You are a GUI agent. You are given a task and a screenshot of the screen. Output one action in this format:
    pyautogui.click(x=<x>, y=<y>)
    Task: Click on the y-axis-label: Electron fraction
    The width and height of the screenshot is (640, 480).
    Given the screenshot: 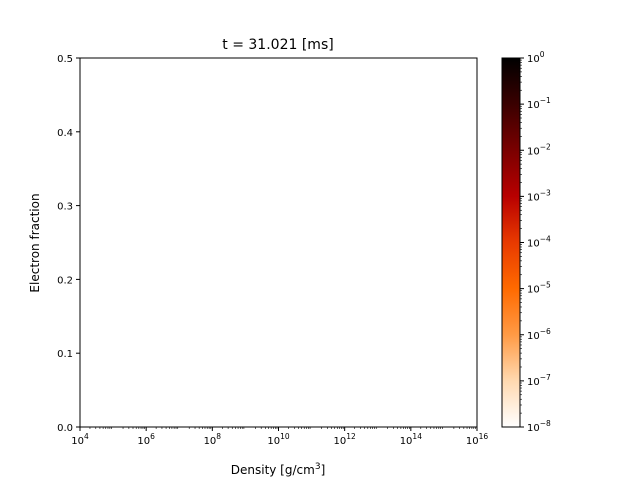 What is the action you would take?
    pyautogui.click(x=35, y=242)
    